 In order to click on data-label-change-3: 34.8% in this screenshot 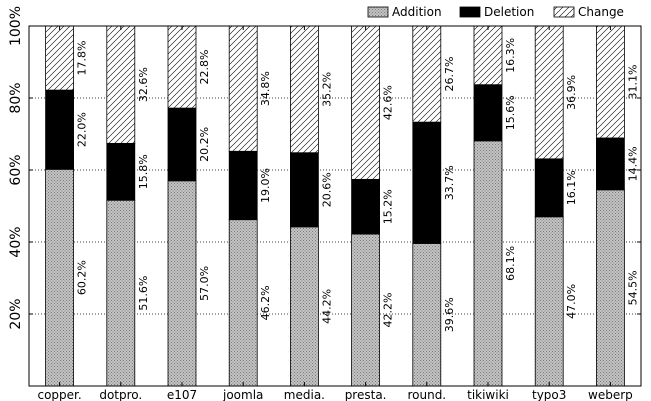, I will do `click(265, 88)`.